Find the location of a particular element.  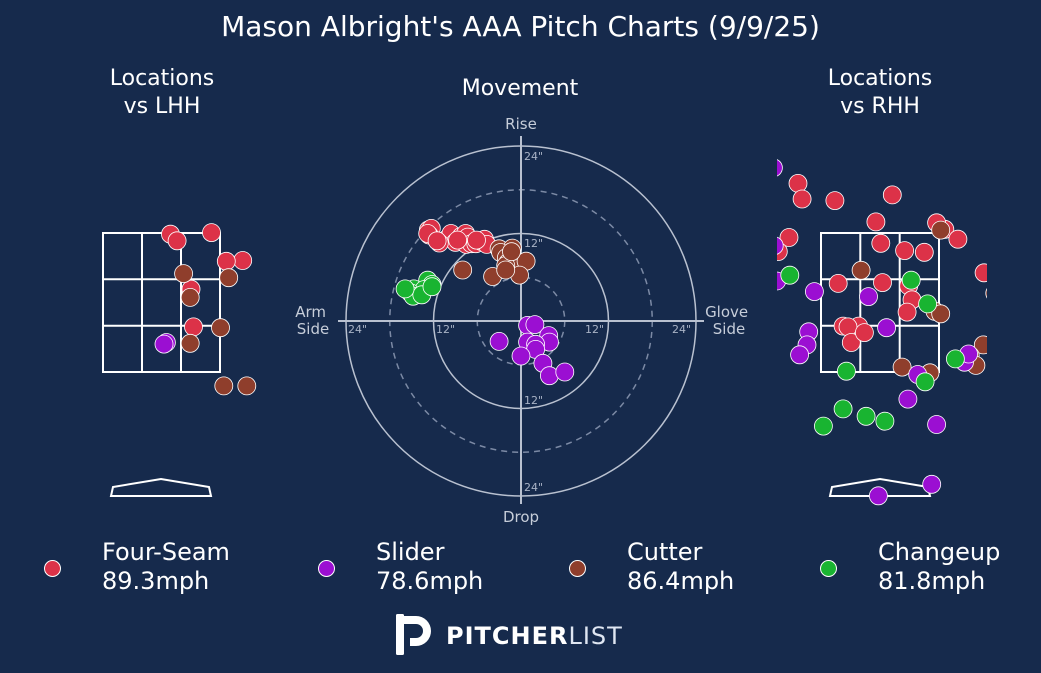

legend-marker-four-seam is located at coordinates (52, 568).